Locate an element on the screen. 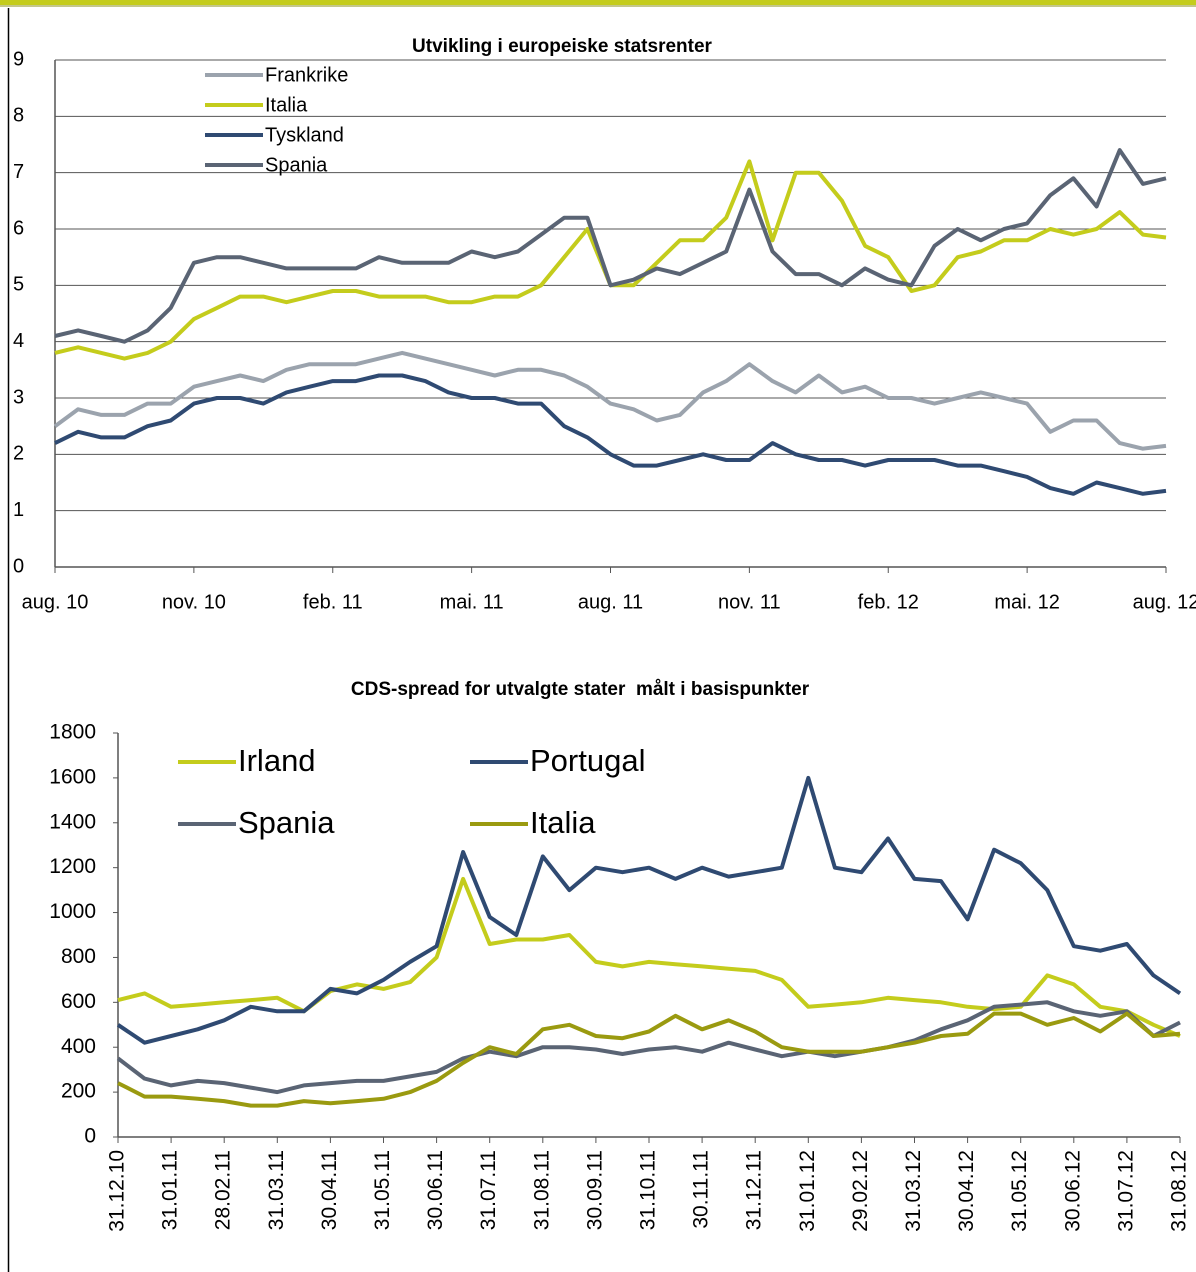  legend-label: Portugal is located at coordinates (587, 760).